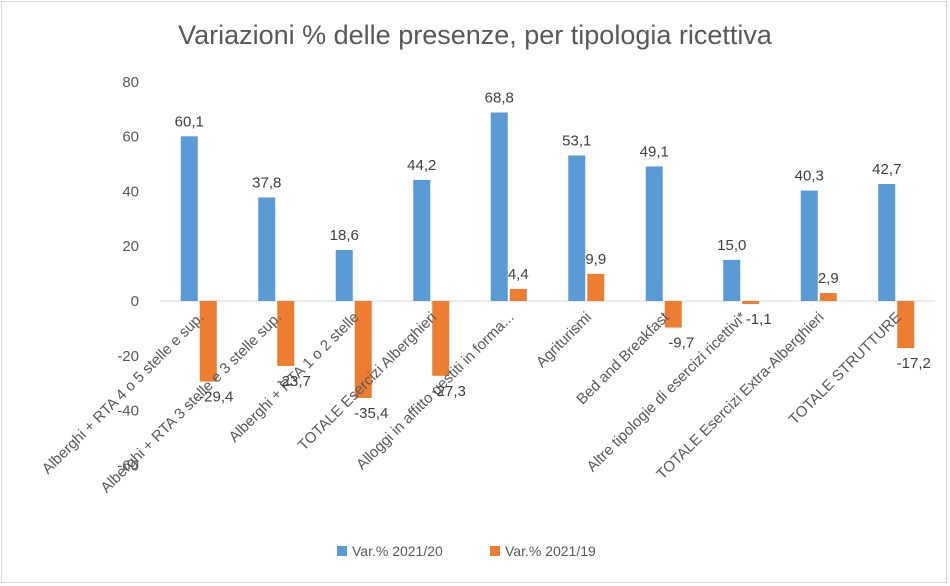 This screenshot has width=950, height=586. Describe the element at coordinates (576, 141) in the screenshot. I see `data-label: 53,1` at that location.